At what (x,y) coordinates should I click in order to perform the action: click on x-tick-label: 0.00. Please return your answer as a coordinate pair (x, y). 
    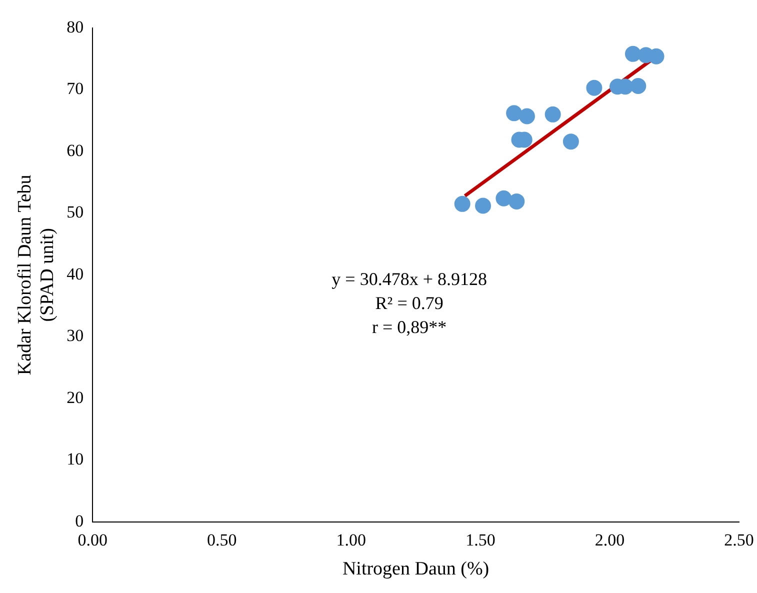
    Looking at the image, I should click on (93, 540).